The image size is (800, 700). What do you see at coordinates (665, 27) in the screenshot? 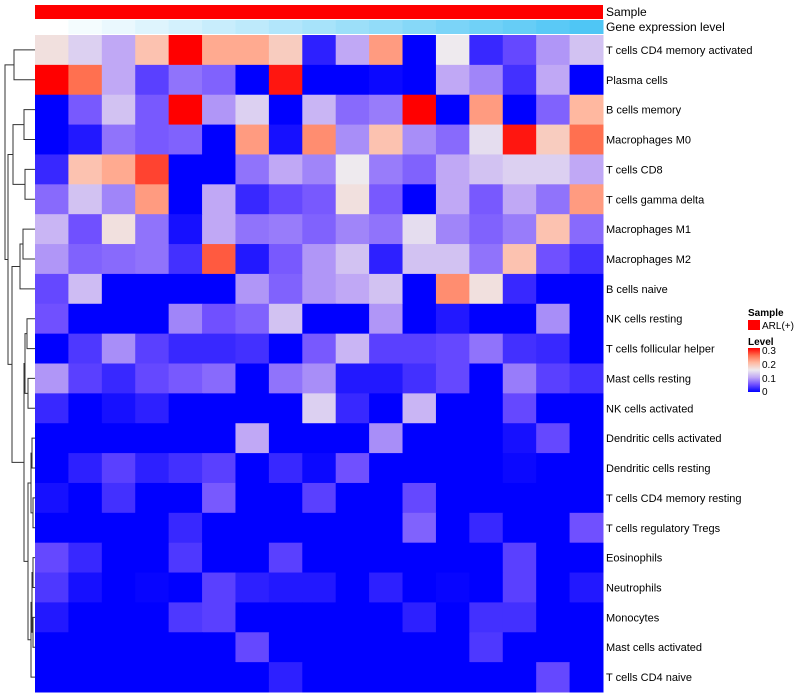
I see `gene-expression-annotation-label: Gene expression level` at bounding box center [665, 27].